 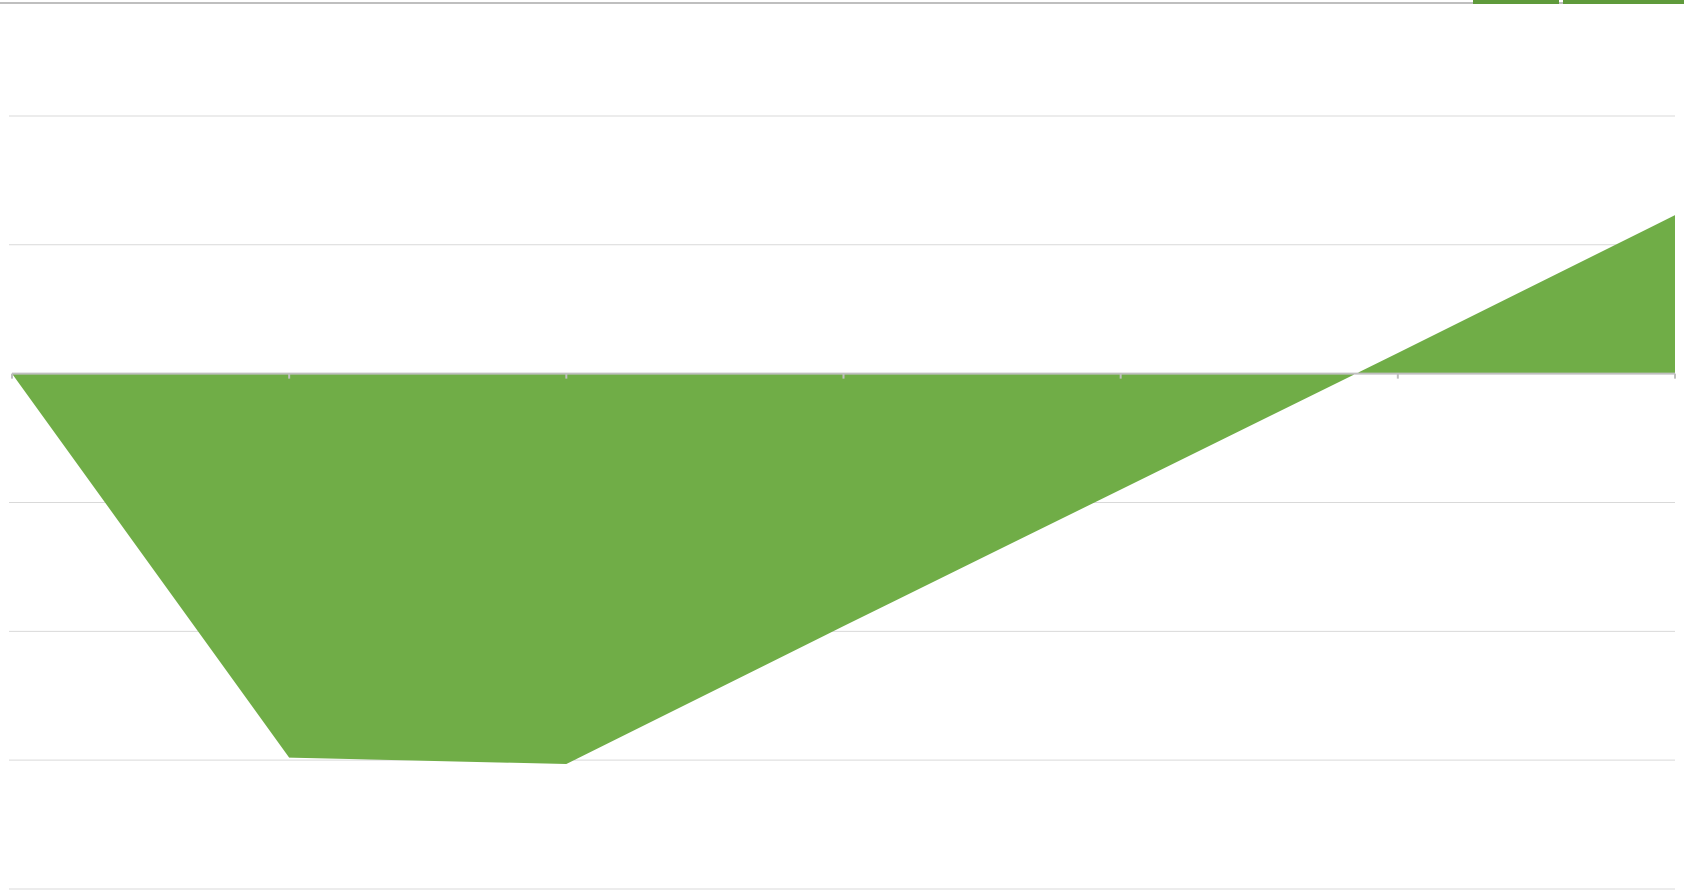 I want to click on top-strip, so click(x=842, y=2).